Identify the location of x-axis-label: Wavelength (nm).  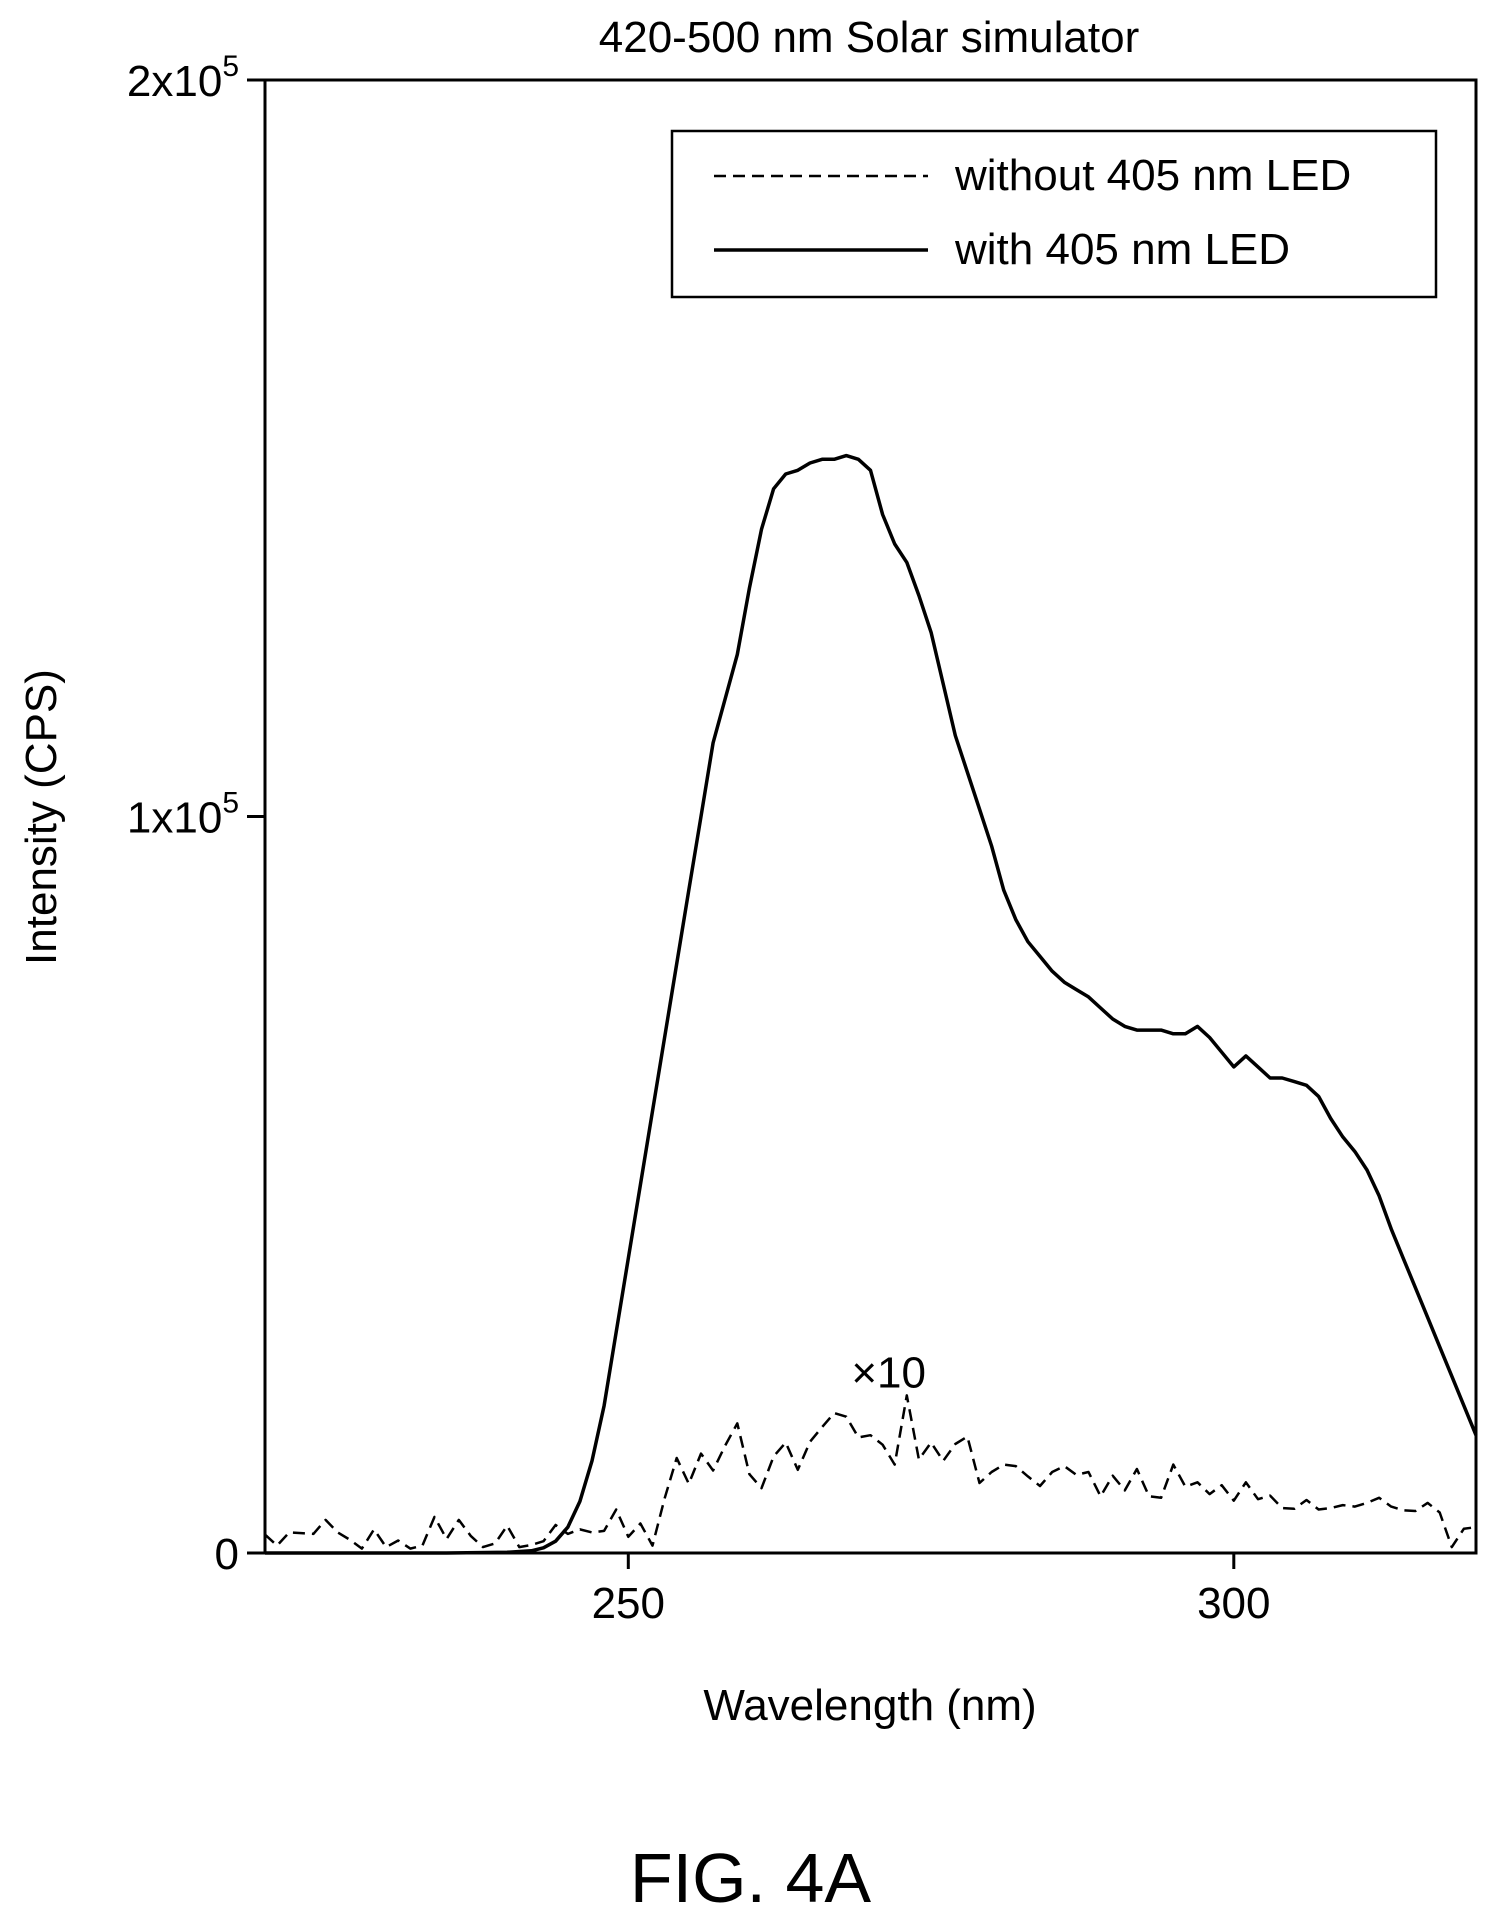
(869, 1705).